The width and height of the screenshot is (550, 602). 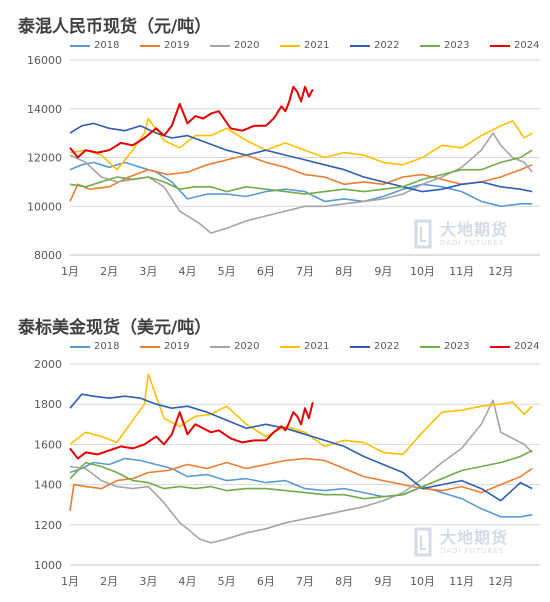 I want to click on y-tick-label: 1600, so click(x=48, y=444).